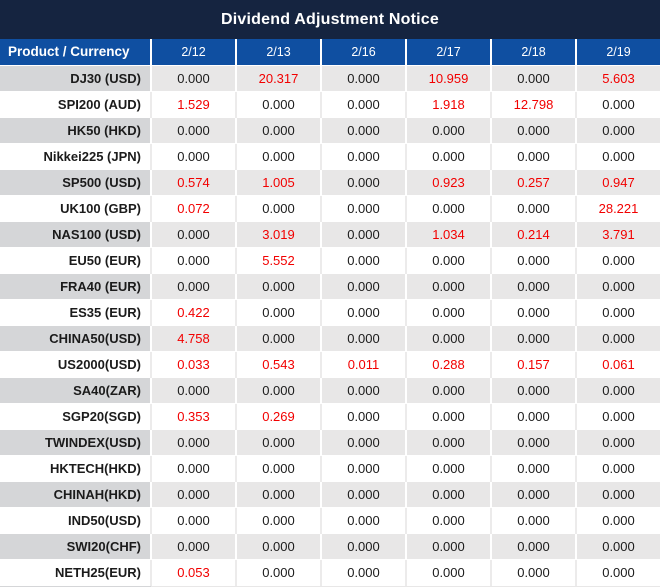 This screenshot has width=660, height=587. Describe the element at coordinates (449, 364) in the screenshot. I see `dividend-value-cell: 0.288` at that location.